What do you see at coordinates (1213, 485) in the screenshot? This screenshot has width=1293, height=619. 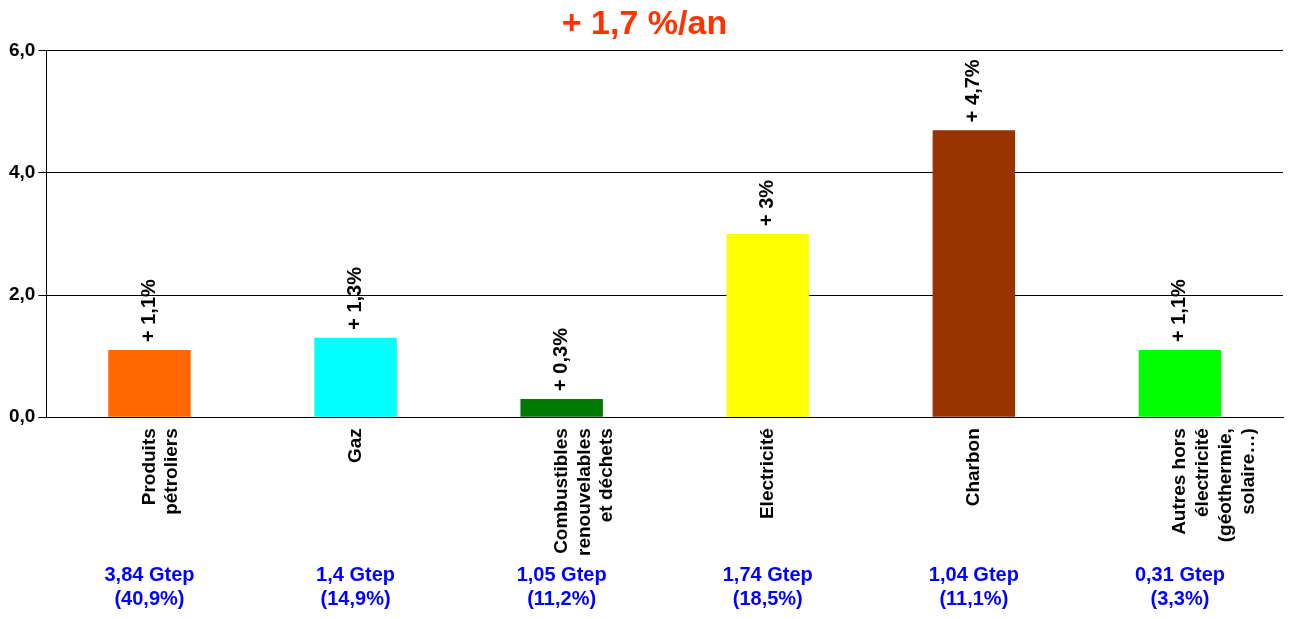 I see `x-tick-label: Autres hors électricité (géothermie, solaire…)` at bounding box center [1213, 485].